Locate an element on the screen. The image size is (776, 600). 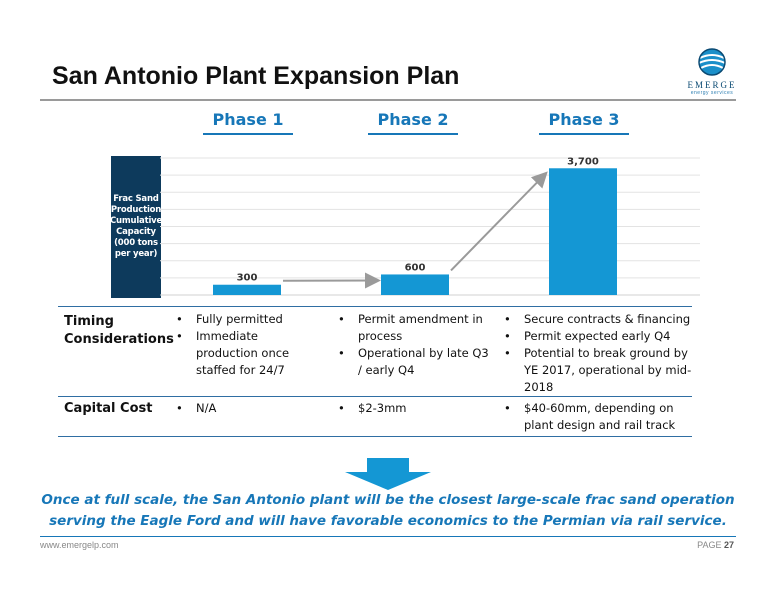
capital-phase-1-list: N/A is located at coordinates (247, 408).